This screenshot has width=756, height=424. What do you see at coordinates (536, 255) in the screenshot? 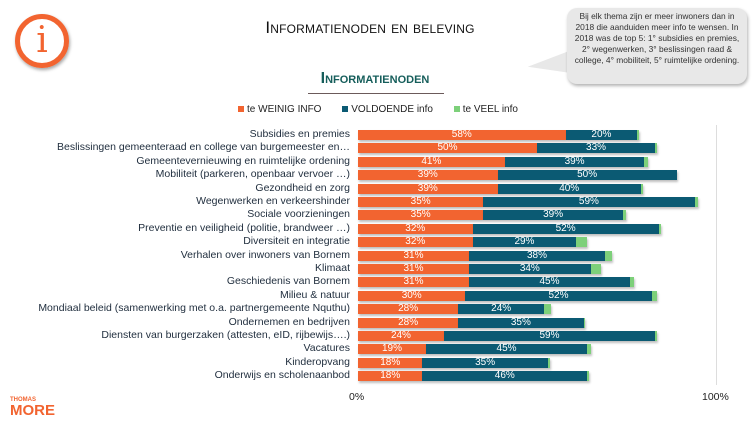
I see `bar-segment-voldoende: 38%` at bounding box center [536, 255].